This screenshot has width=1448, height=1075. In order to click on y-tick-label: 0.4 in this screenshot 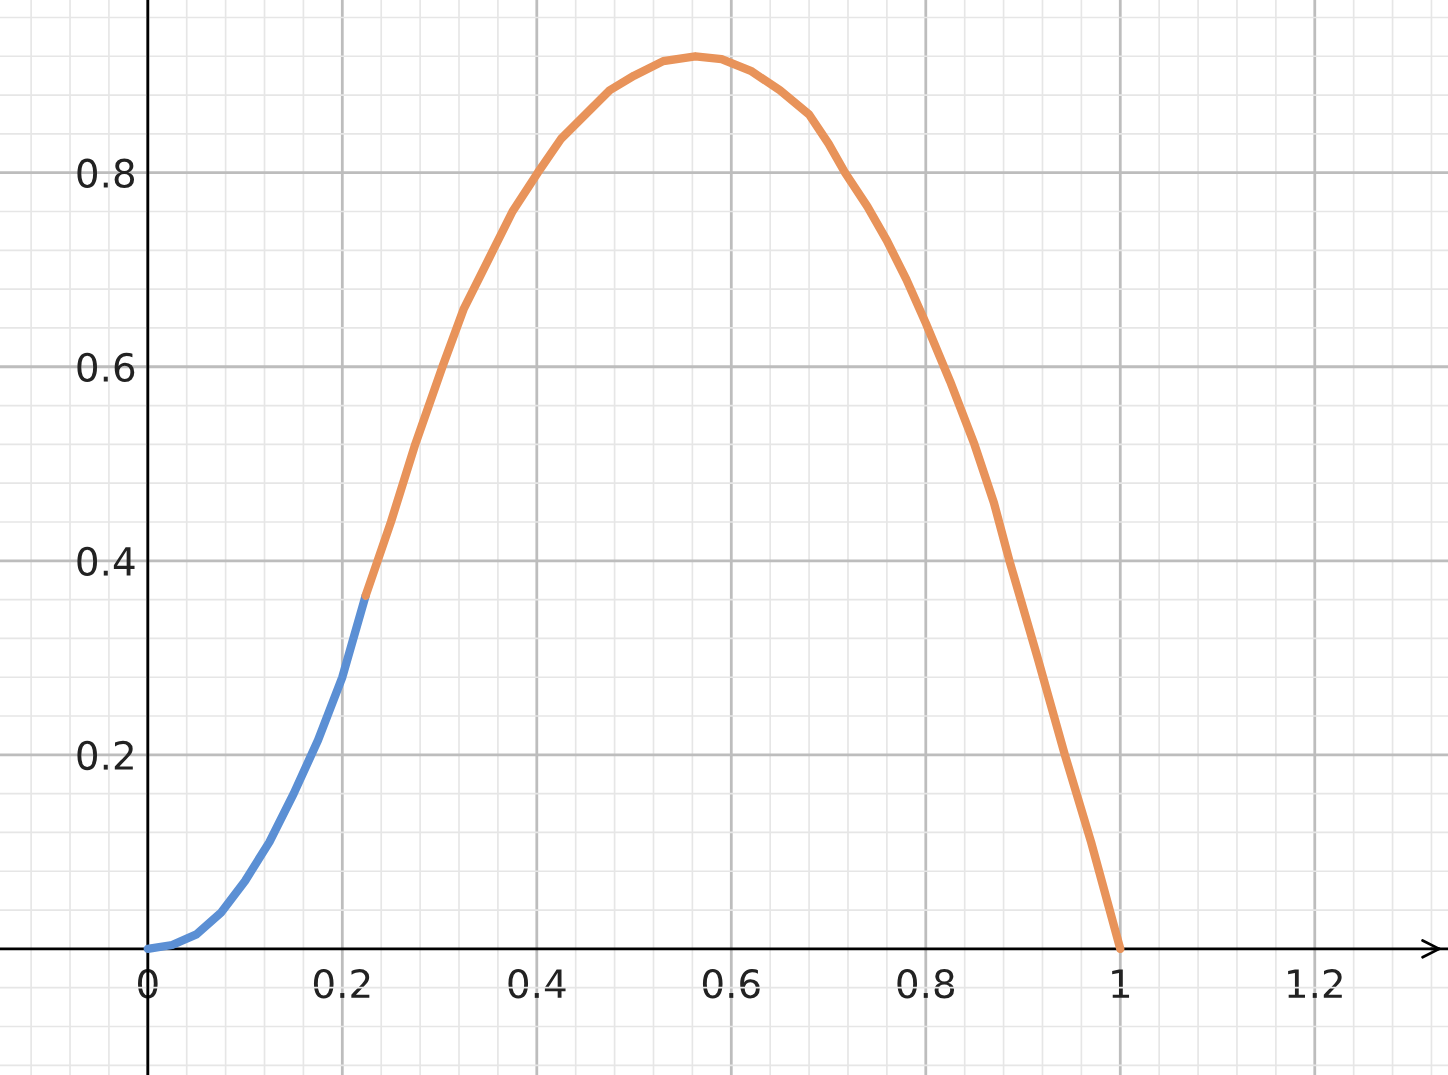, I will do `click(106, 561)`.